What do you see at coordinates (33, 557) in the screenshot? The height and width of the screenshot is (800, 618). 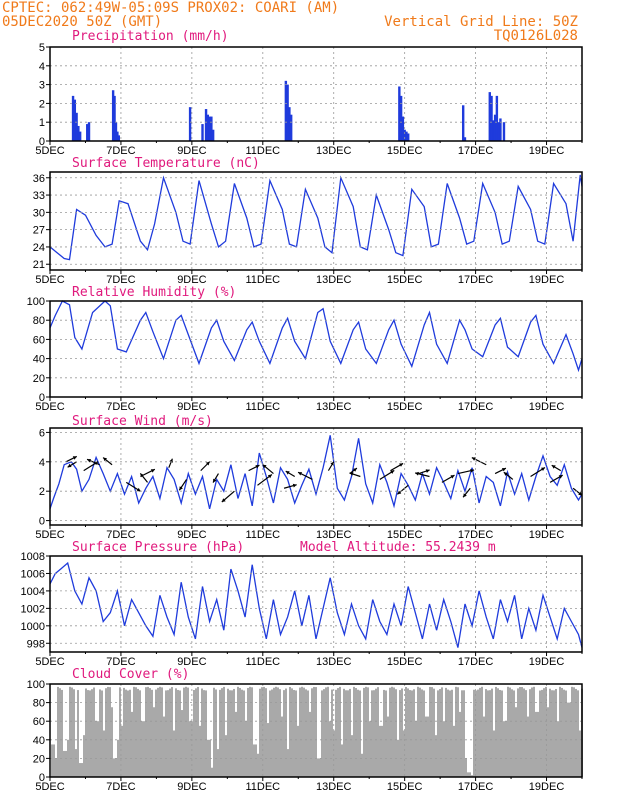 I see `pressure-ytick-label: 1008` at bounding box center [33, 557].